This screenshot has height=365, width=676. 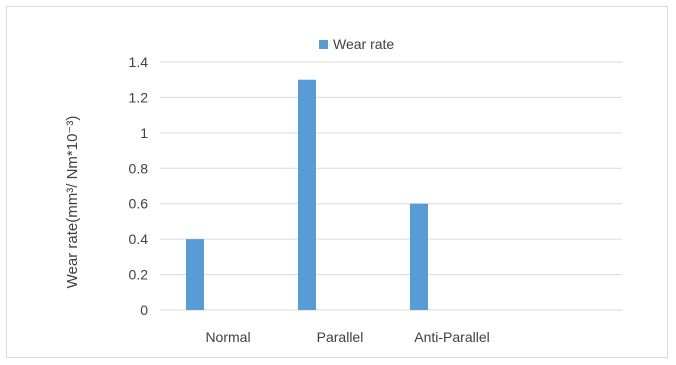 What do you see at coordinates (340, 337) in the screenshot?
I see `x-tick-label: Parallel` at bounding box center [340, 337].